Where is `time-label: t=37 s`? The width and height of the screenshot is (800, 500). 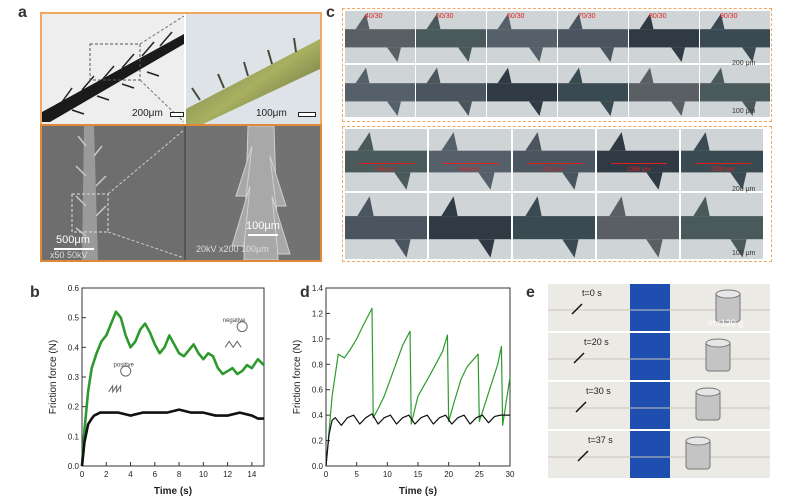
time-label: t=37 s is located at coordinates (600, 440).